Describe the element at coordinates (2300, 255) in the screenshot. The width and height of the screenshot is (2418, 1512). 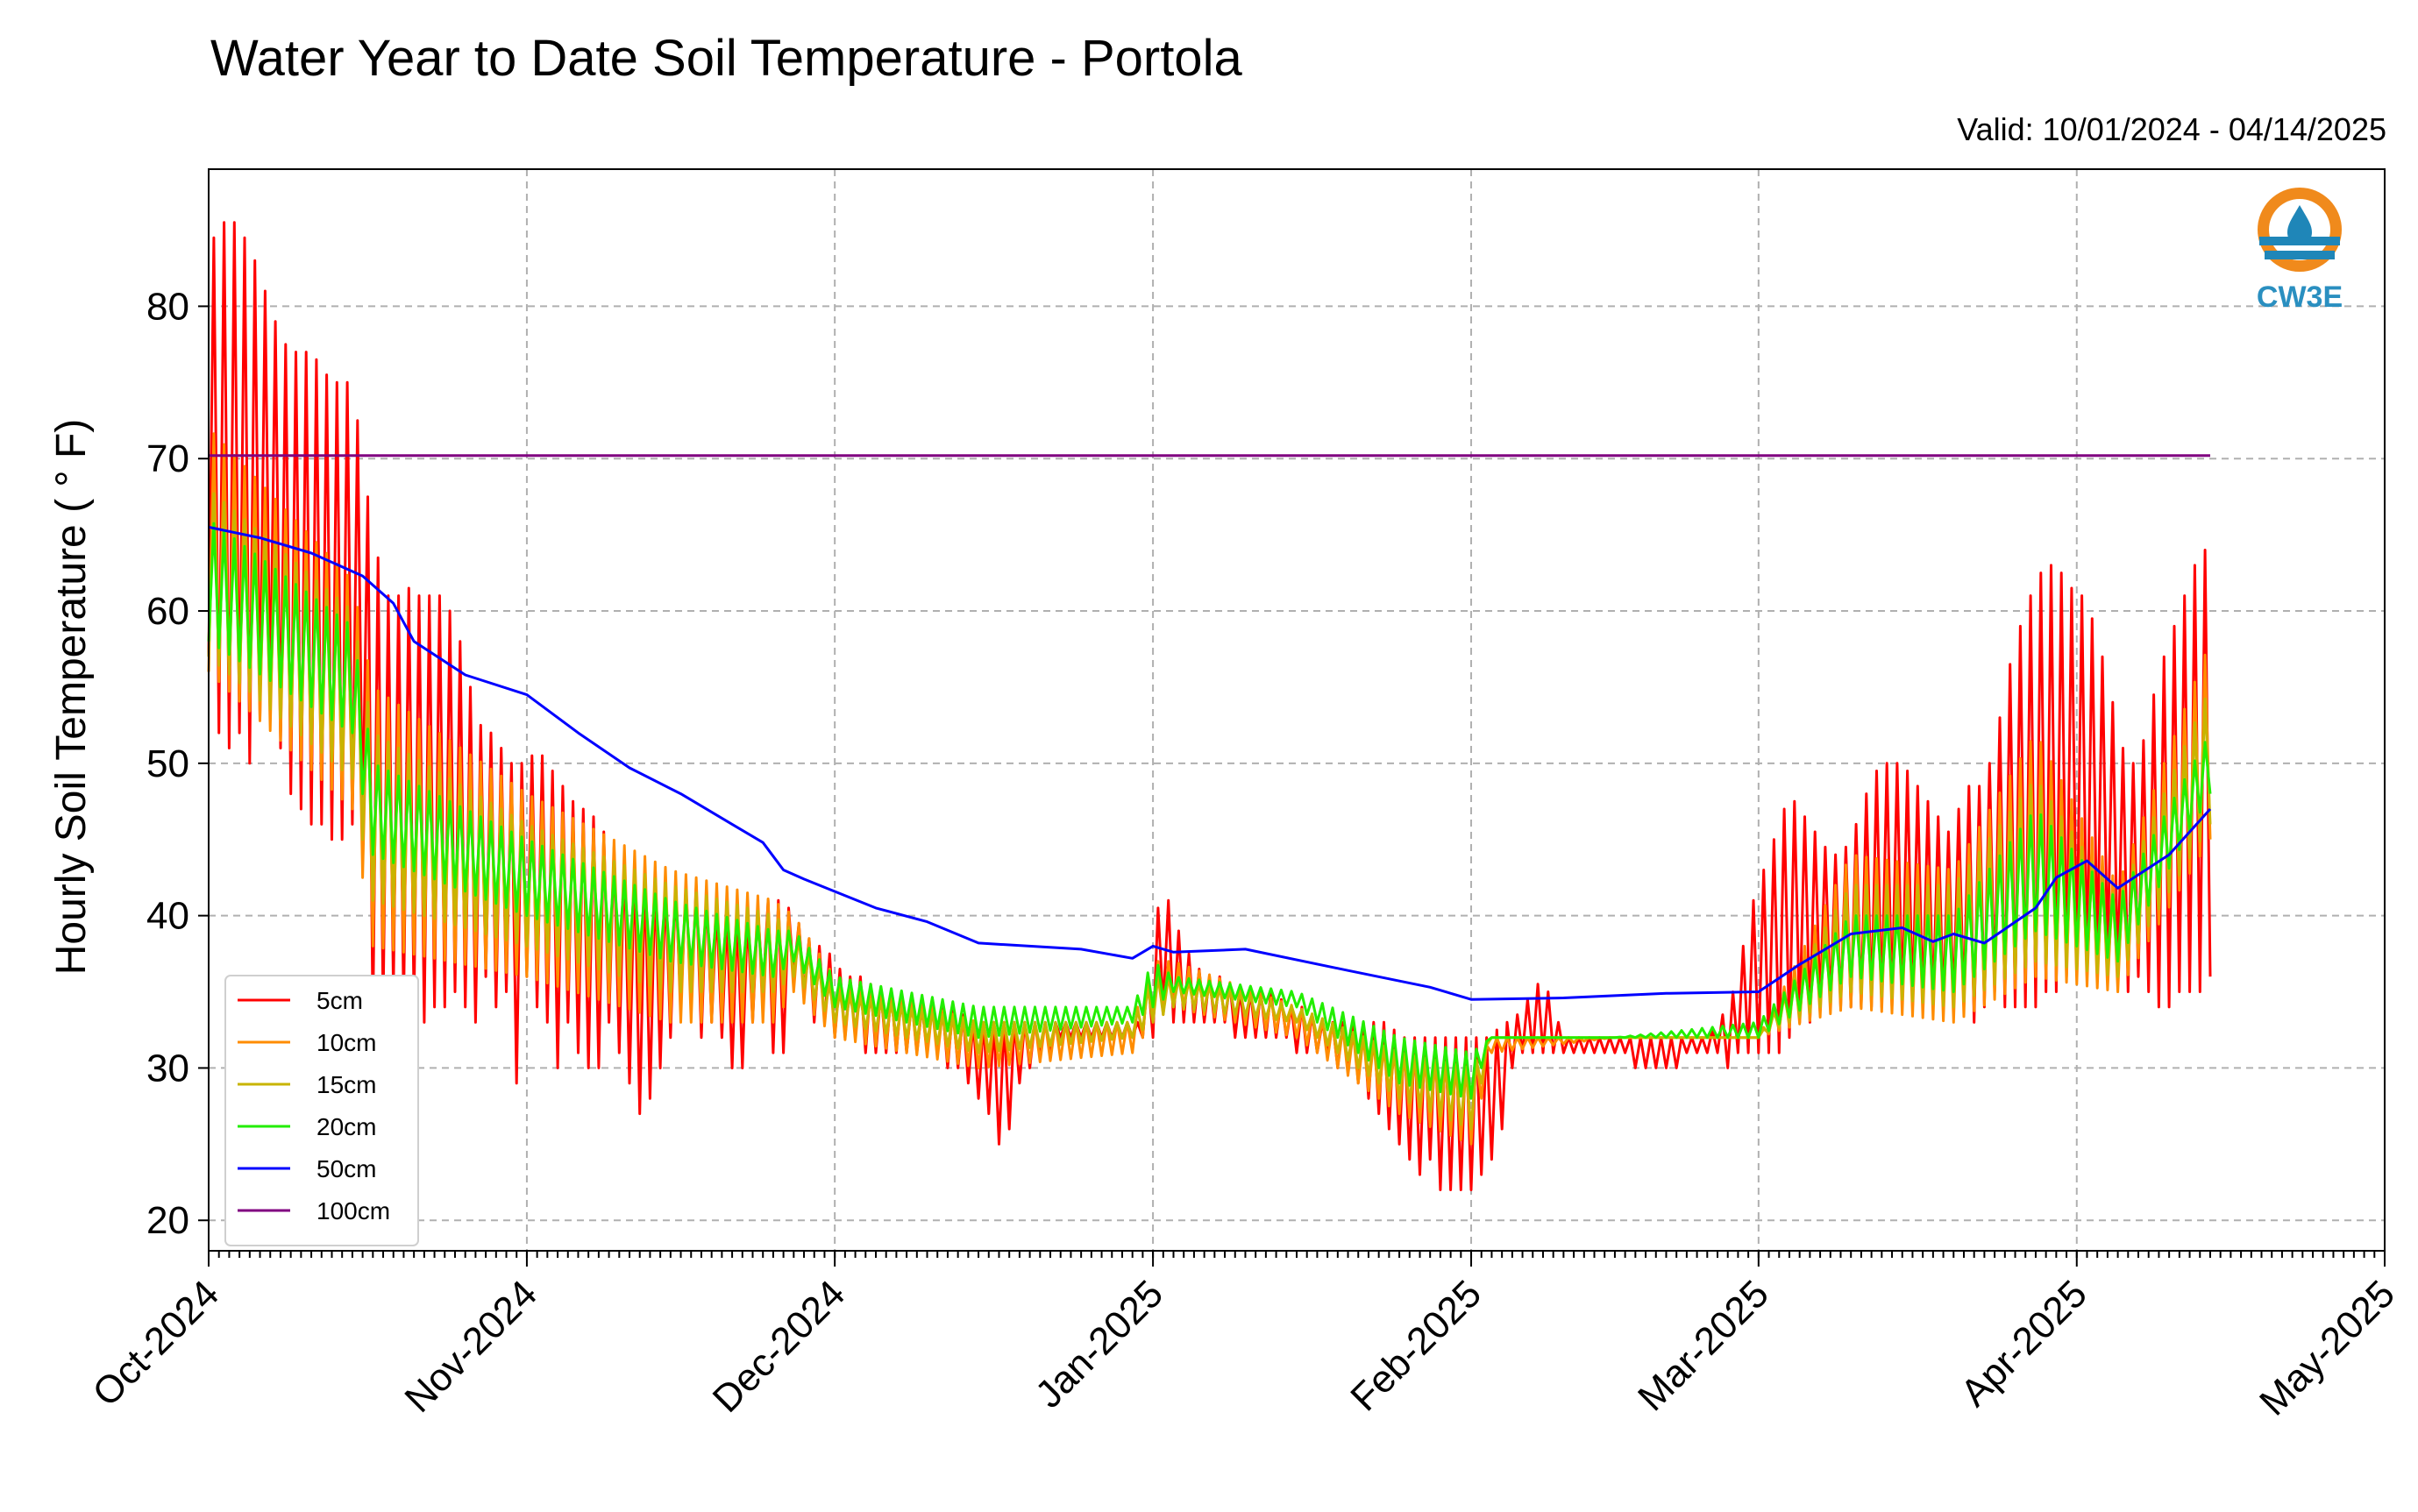
I see `logo-wave-icon` at that location.